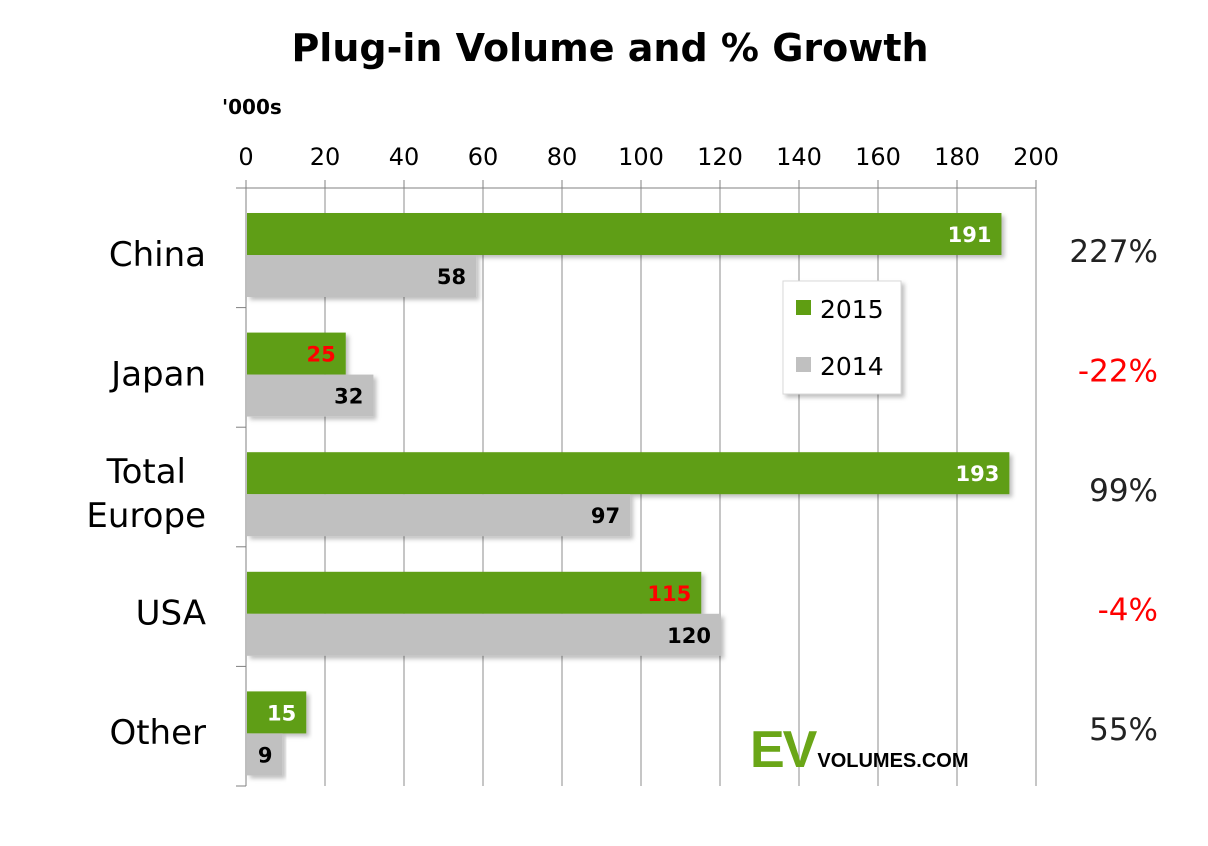  I want to click on category-label: Japan, so click(157, 374).